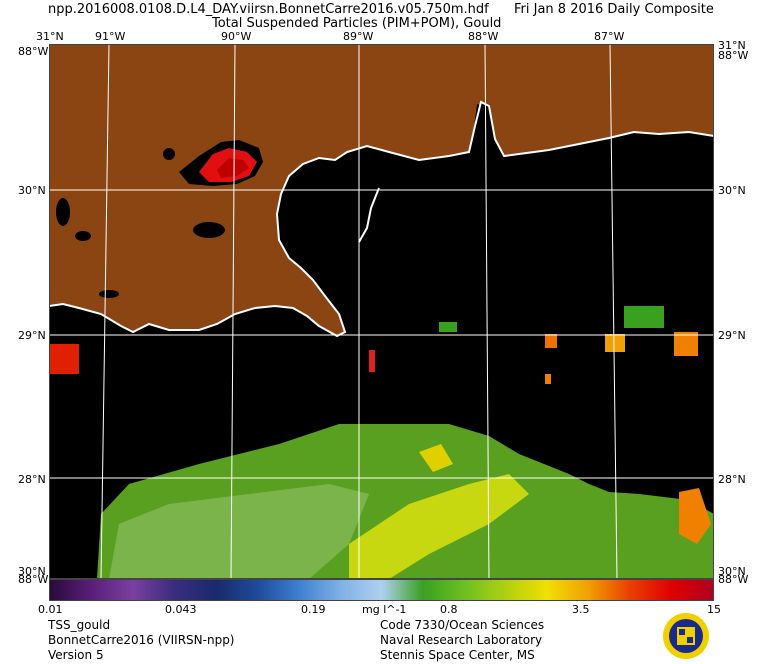  I want to click on lon-label-90w: 90°W, so click(236, 36).